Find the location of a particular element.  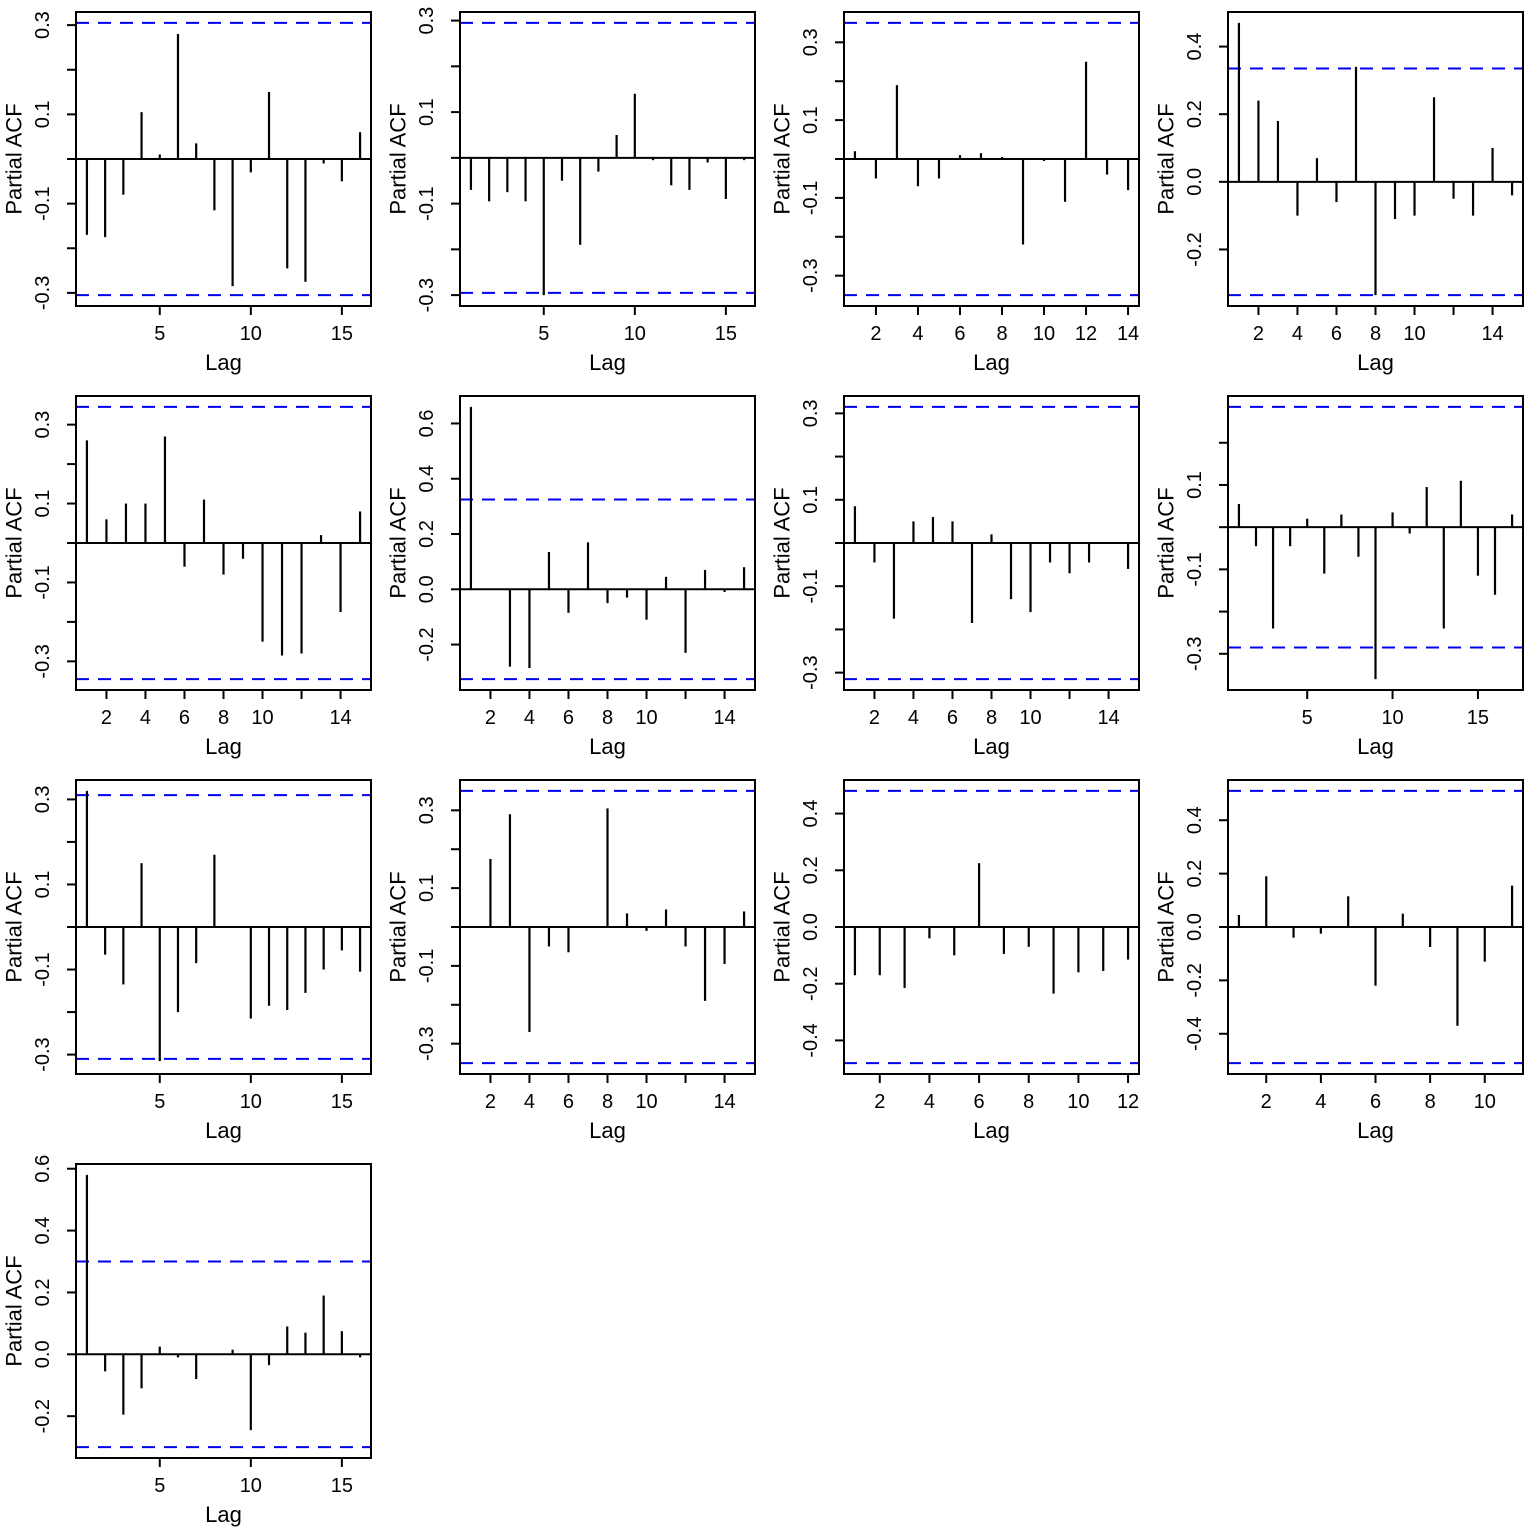

pacf-panel-4: 0.4 0.2 0.0 -0.2 2 4 6 8 10 14 Partial ACF Lag is located at coordinates (1344, 192).